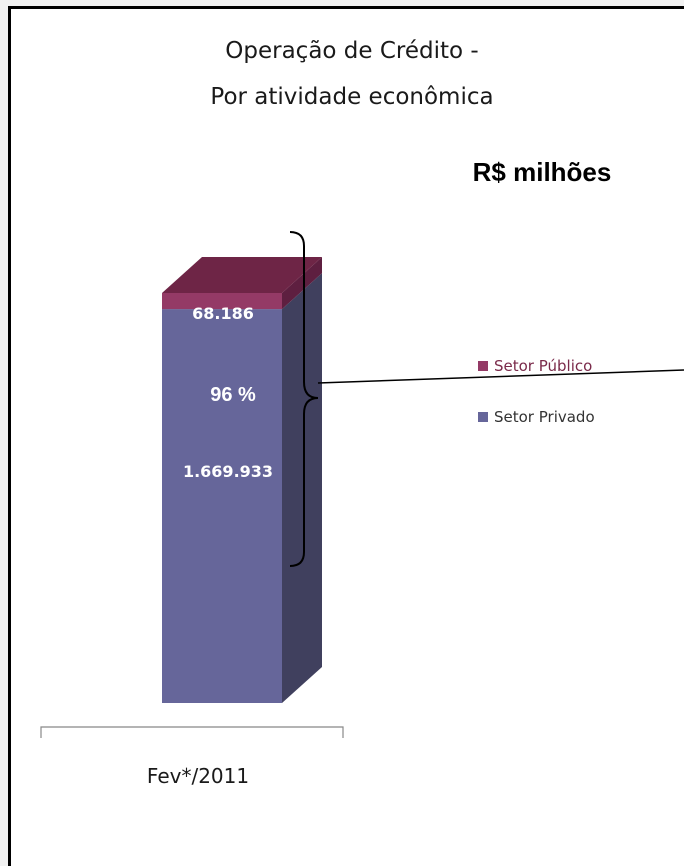 Image resolution: width=684 pixels, height=866 pixels. Describe the element at coordinates (483, 366) in the screenshot. I see `legend-swatch-setor-publico` at that location.